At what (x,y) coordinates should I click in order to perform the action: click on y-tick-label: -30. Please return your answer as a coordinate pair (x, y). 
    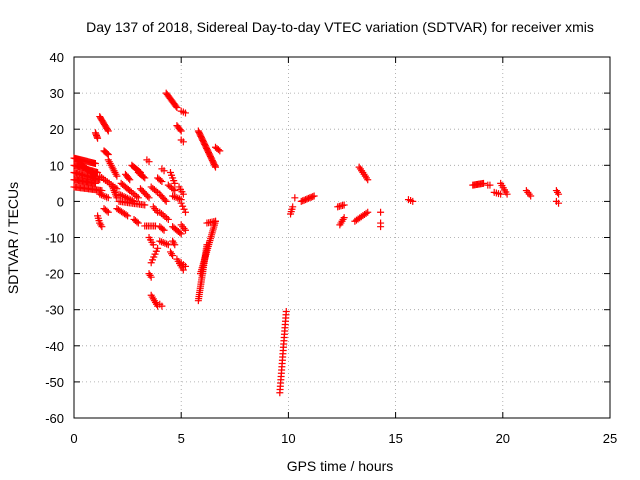
    Looking at the image, I should click on (54, 310).